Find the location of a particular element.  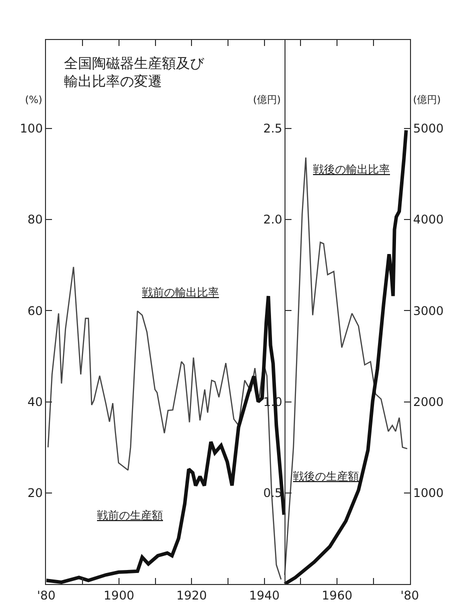

y3-axis-title: (億円) is located at coordinates (427, 100).